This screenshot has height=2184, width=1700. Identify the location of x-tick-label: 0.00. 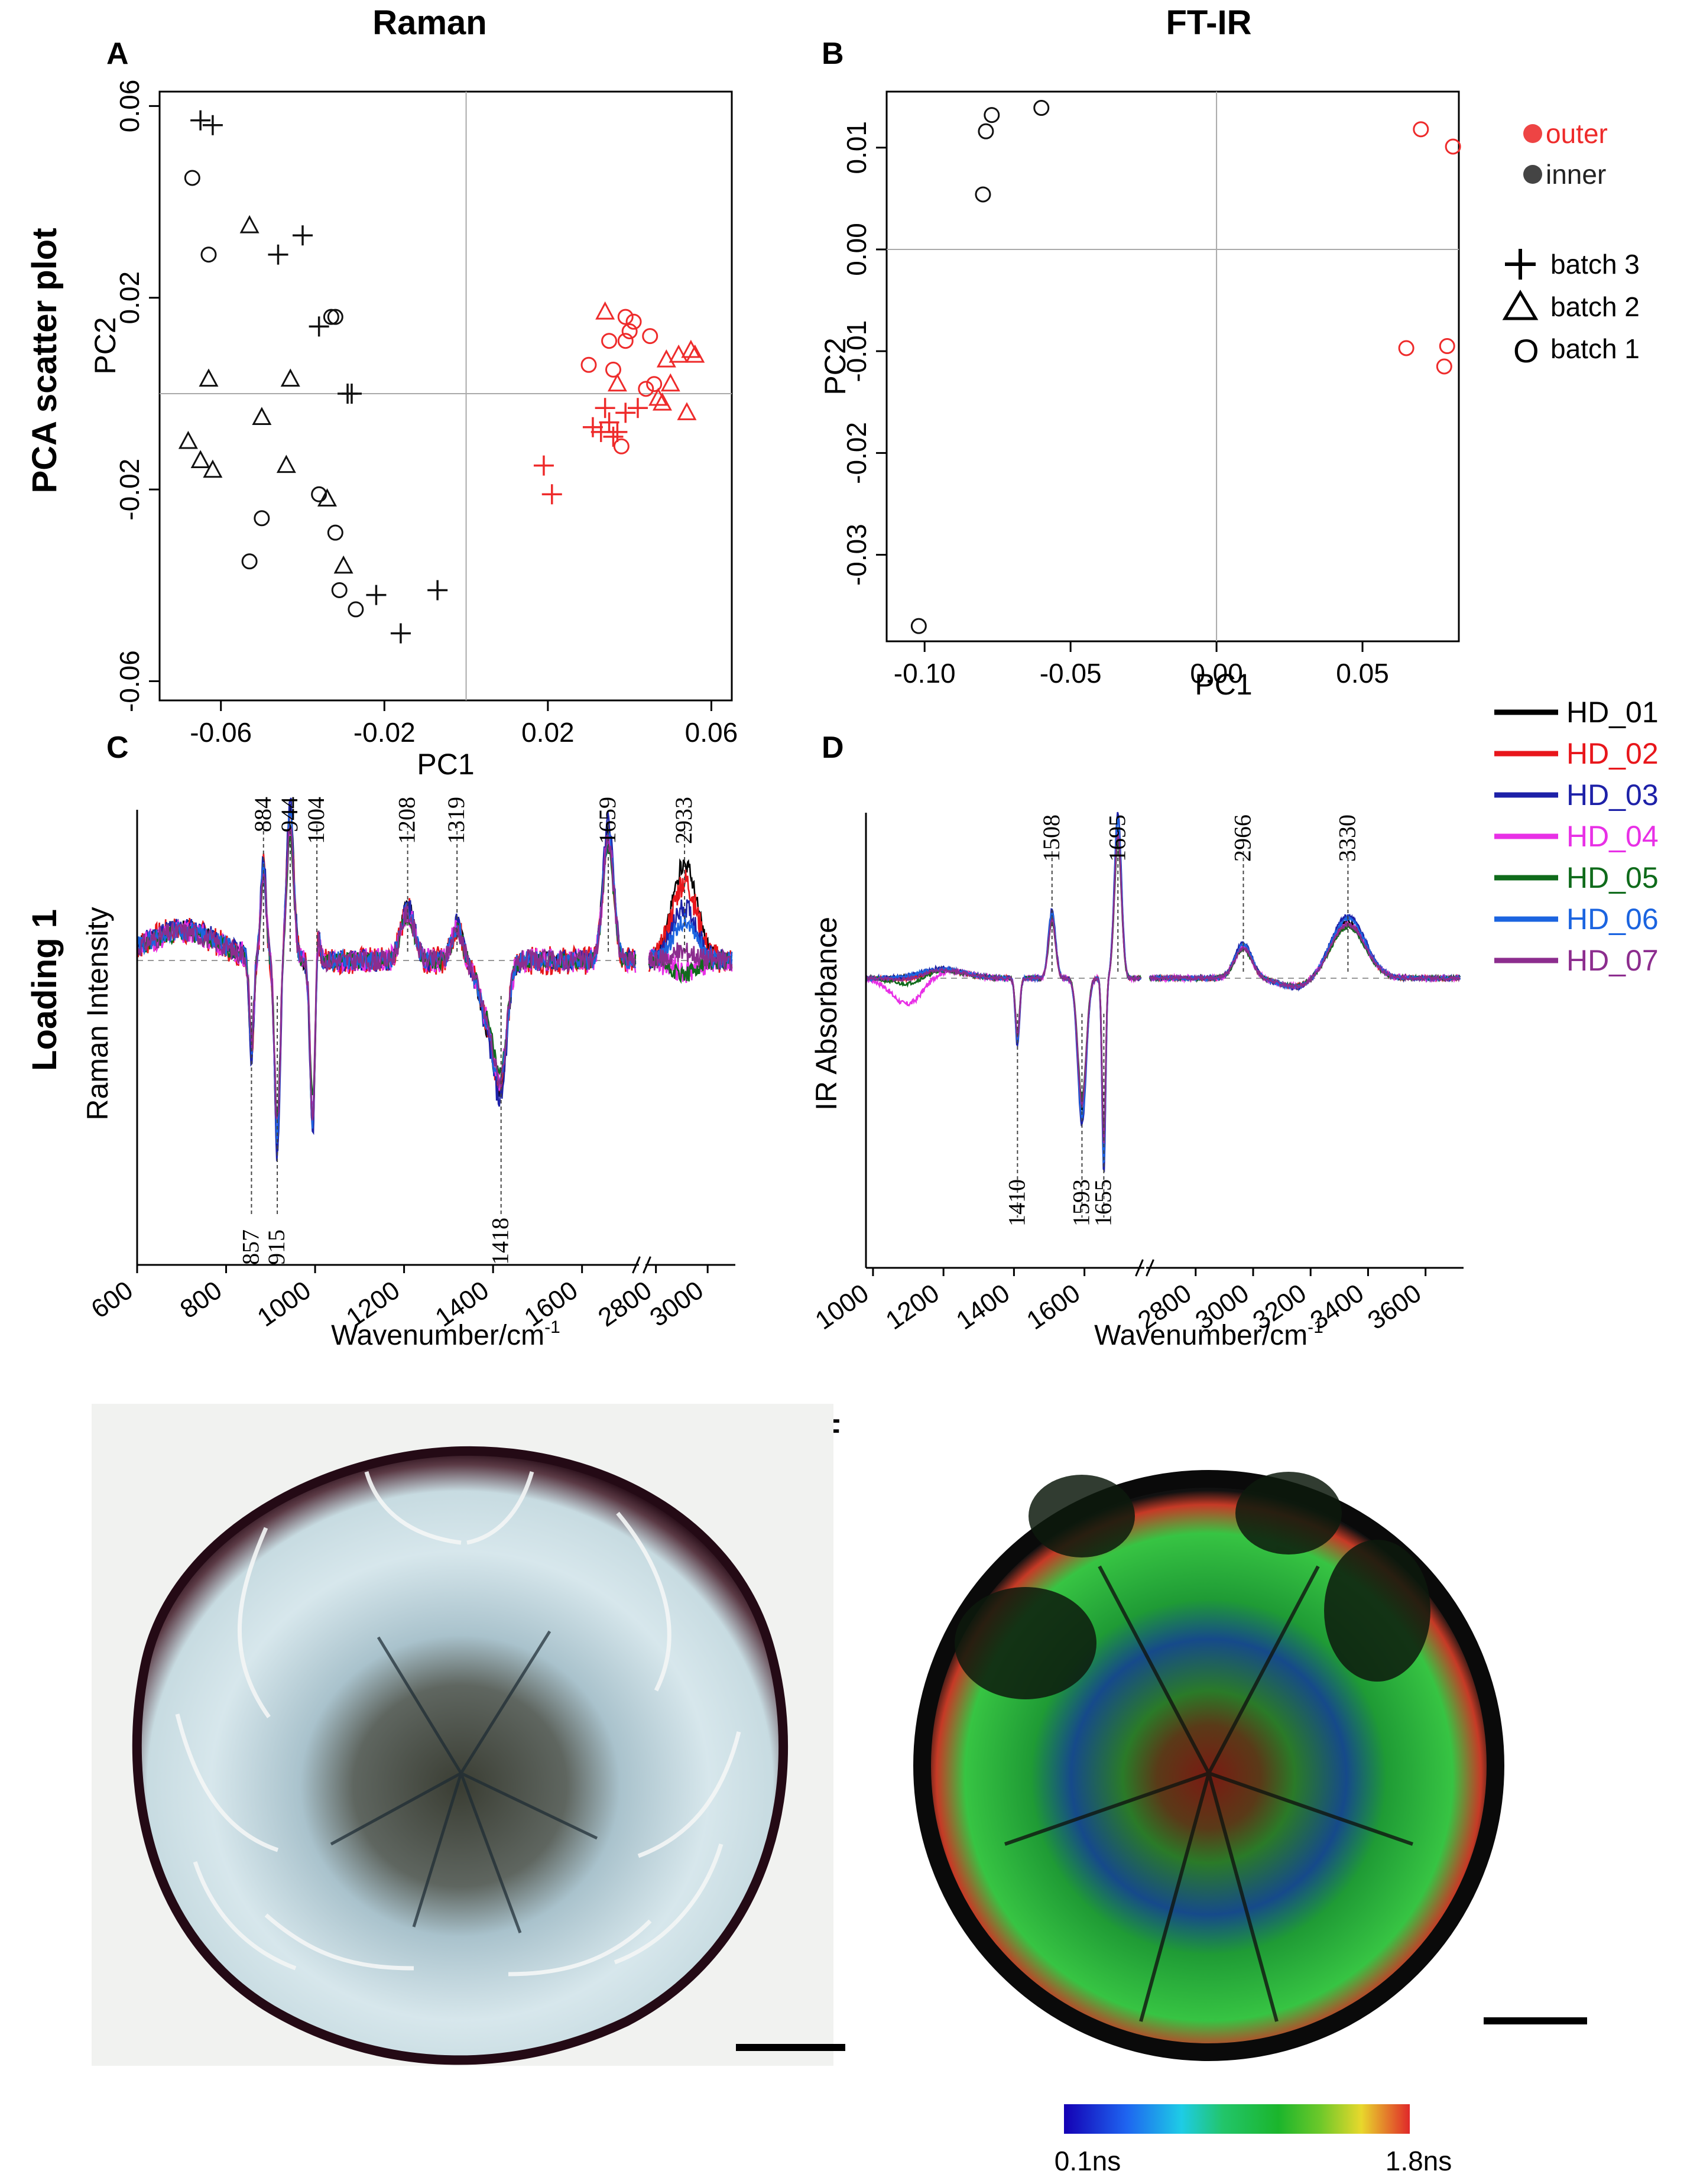
(1216, 673).